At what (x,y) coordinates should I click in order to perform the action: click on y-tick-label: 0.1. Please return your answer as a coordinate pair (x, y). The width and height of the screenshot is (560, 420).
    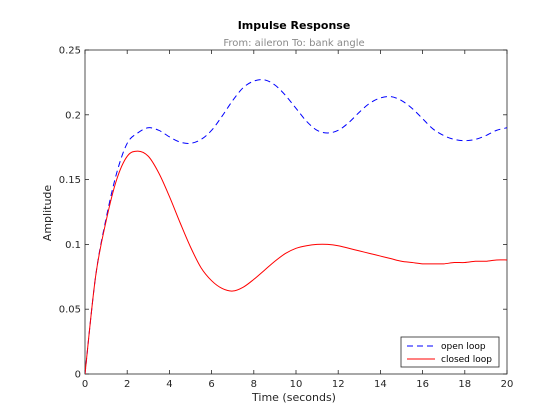
    Looking at the image, I should click on (73, 245).